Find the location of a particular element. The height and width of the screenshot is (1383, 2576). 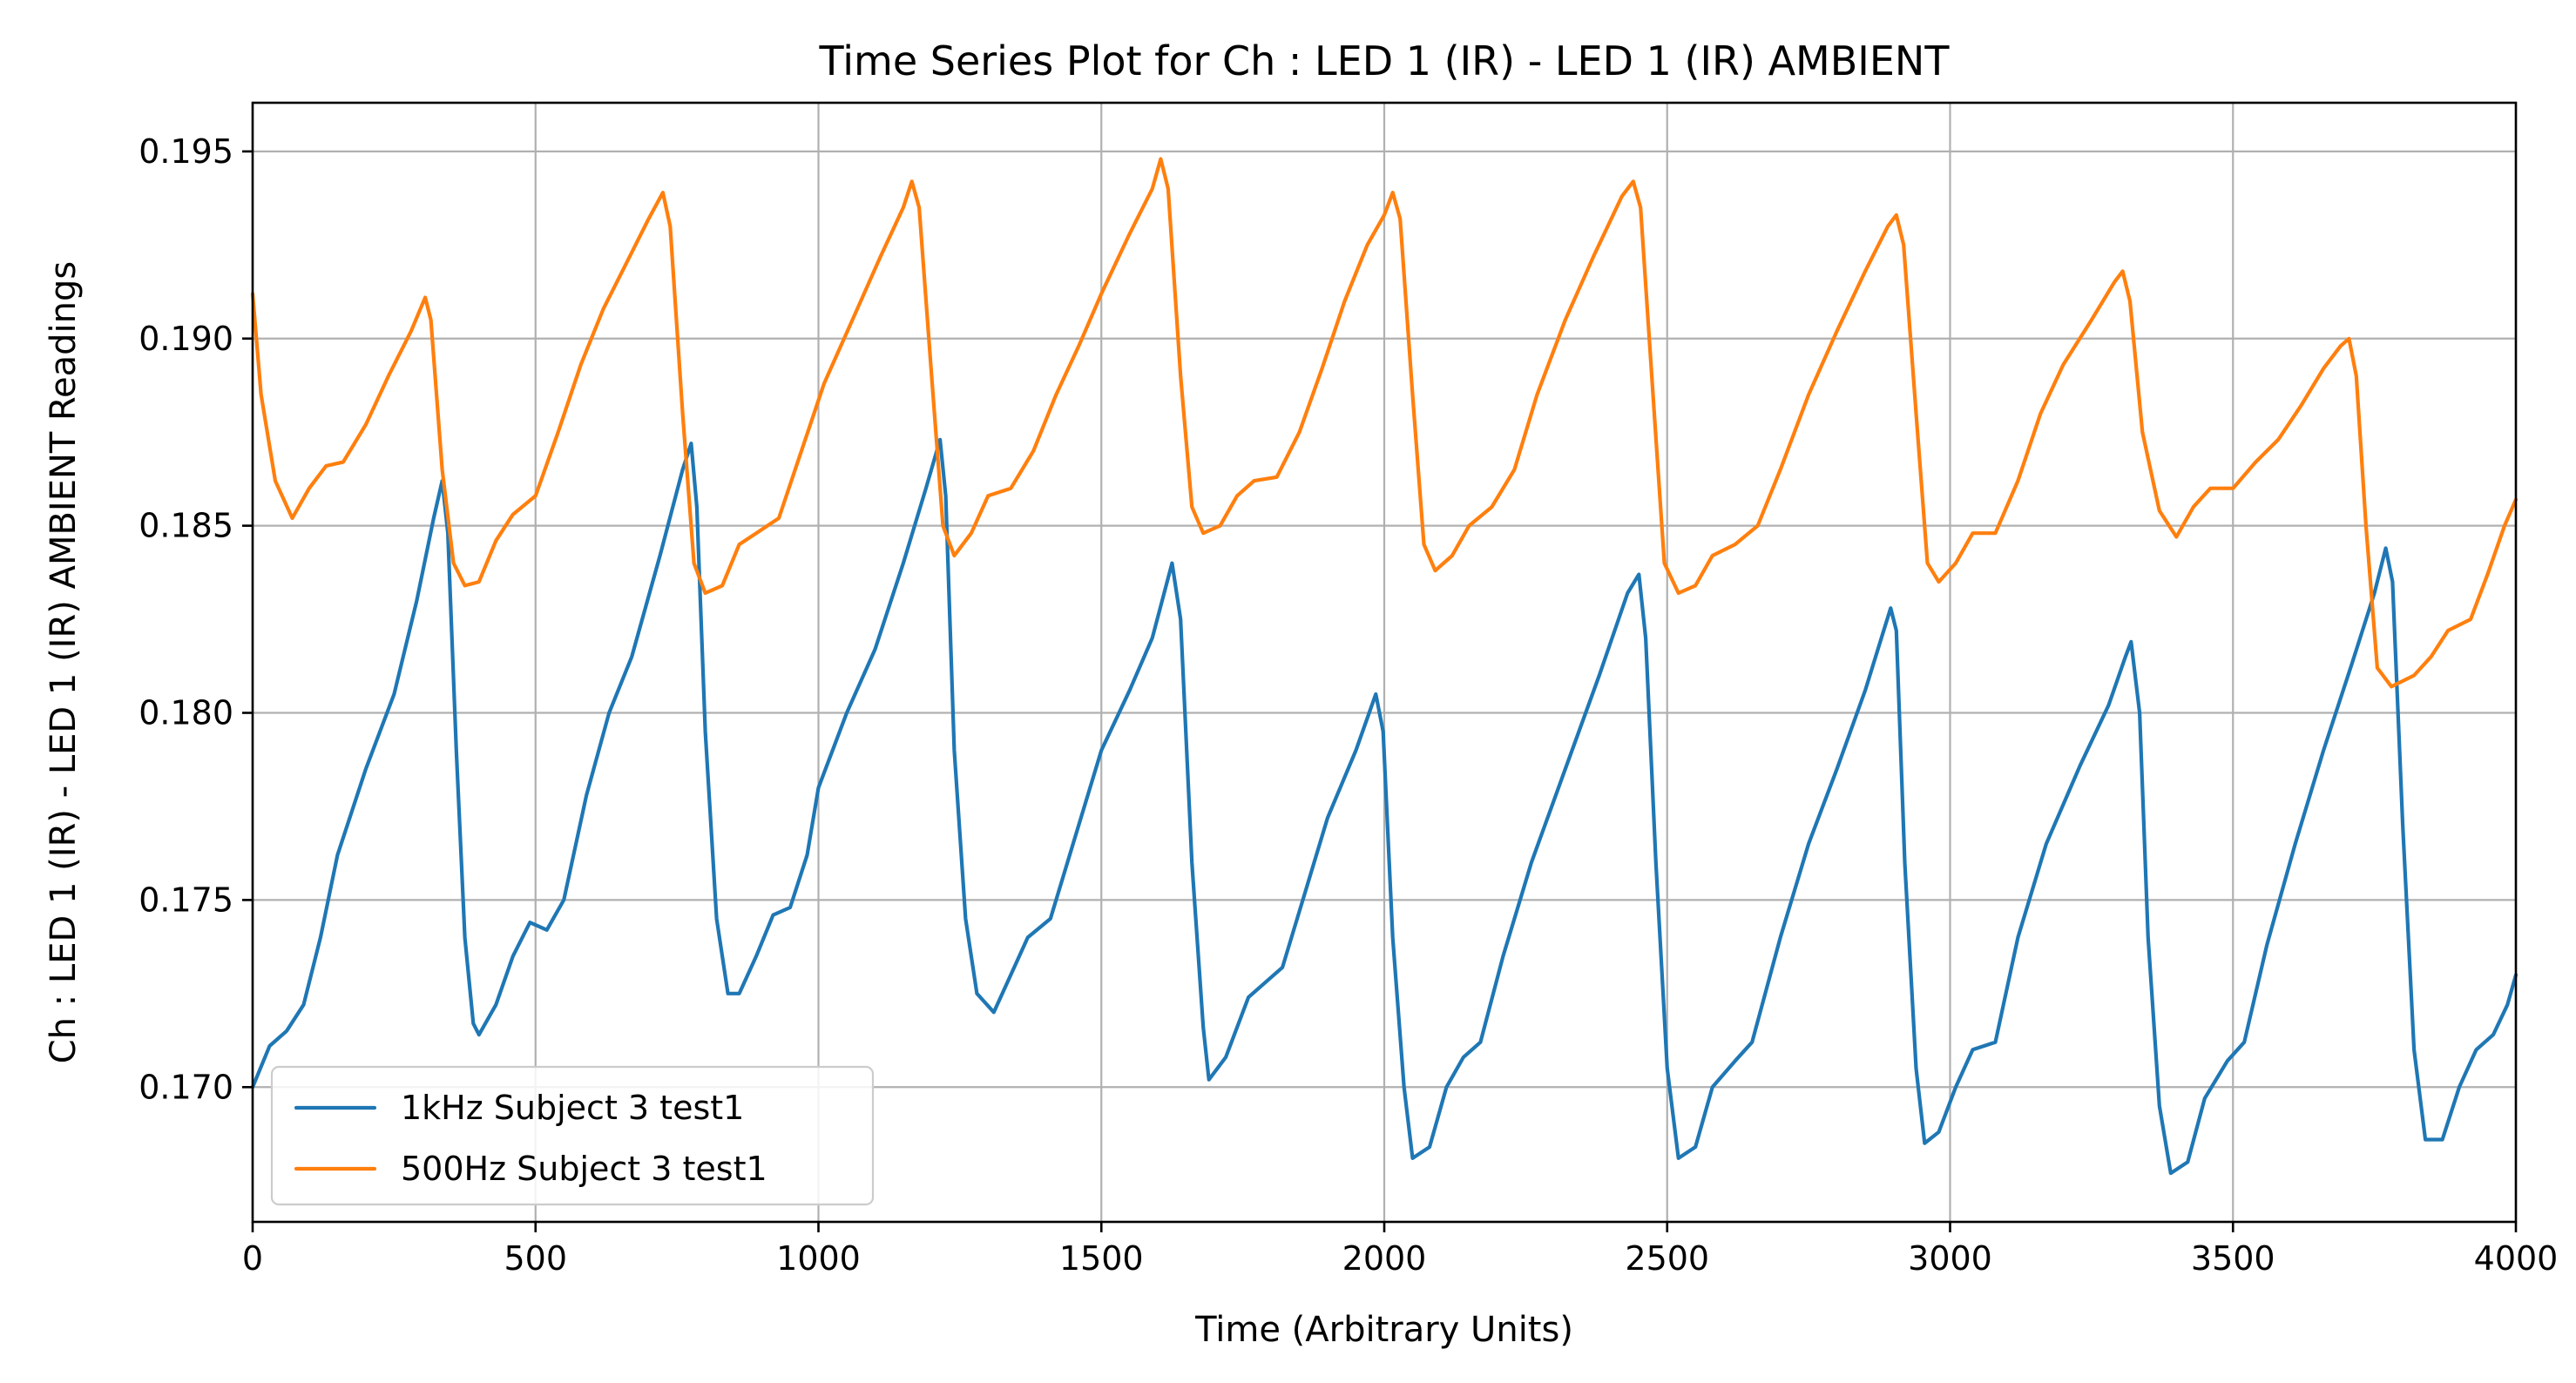

y-tick-label: 0.195 is located at coordinates (186, 151).